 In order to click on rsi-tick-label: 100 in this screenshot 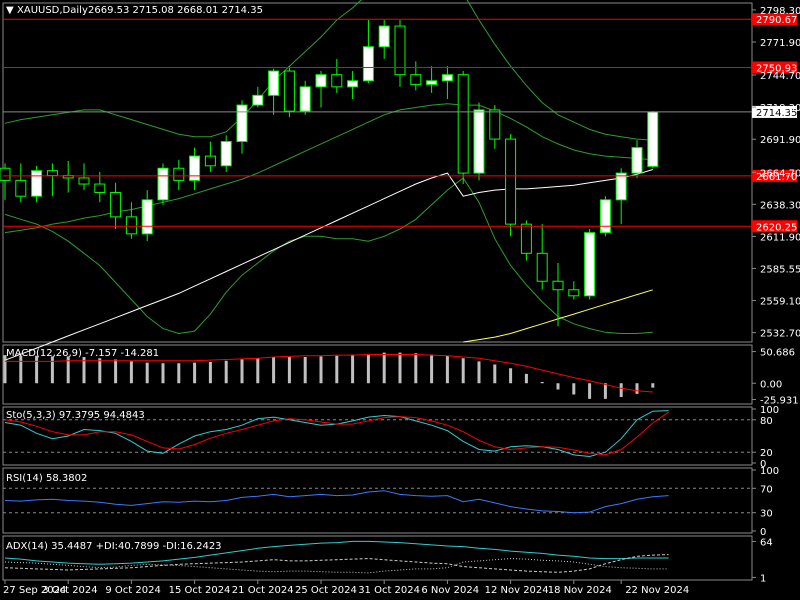, I will do `click(769, 471)`.